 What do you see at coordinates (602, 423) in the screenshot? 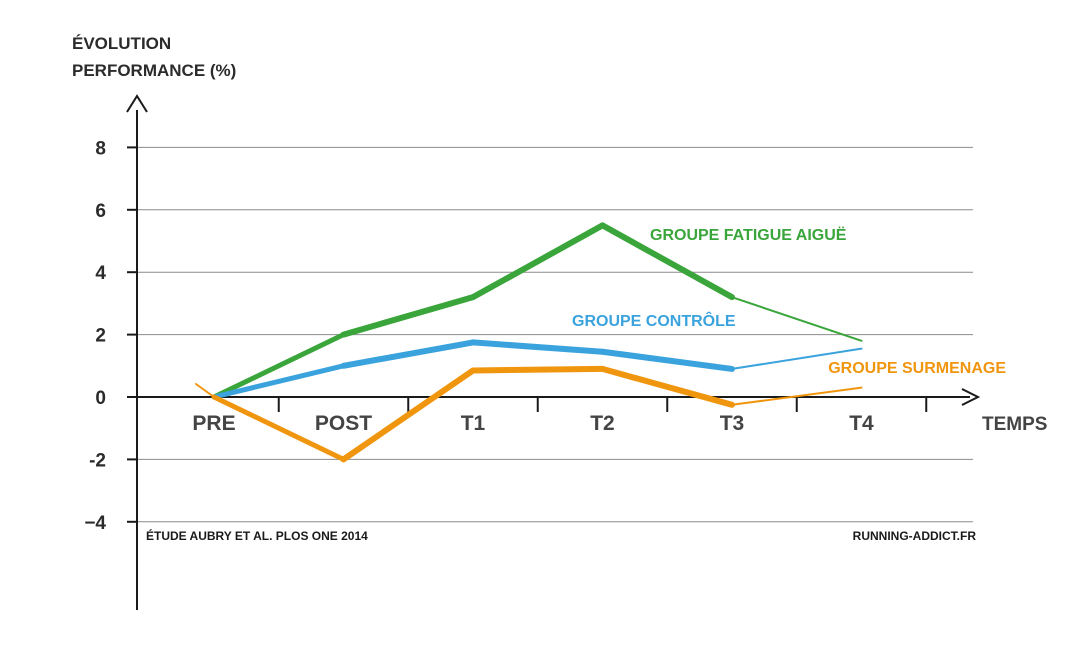
I see `x-category-label: T2` at bounding box center [602, 423].